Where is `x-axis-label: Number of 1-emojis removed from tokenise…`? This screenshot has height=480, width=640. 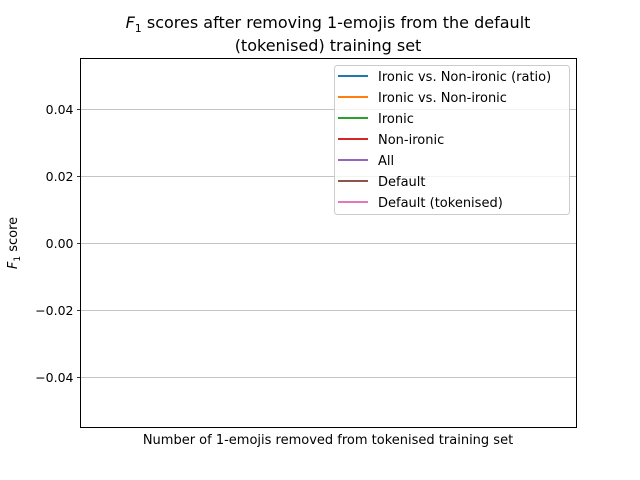 x-axis-label: Number of 1-emojis removed from tokenise… is located at coordinates (328, 440).